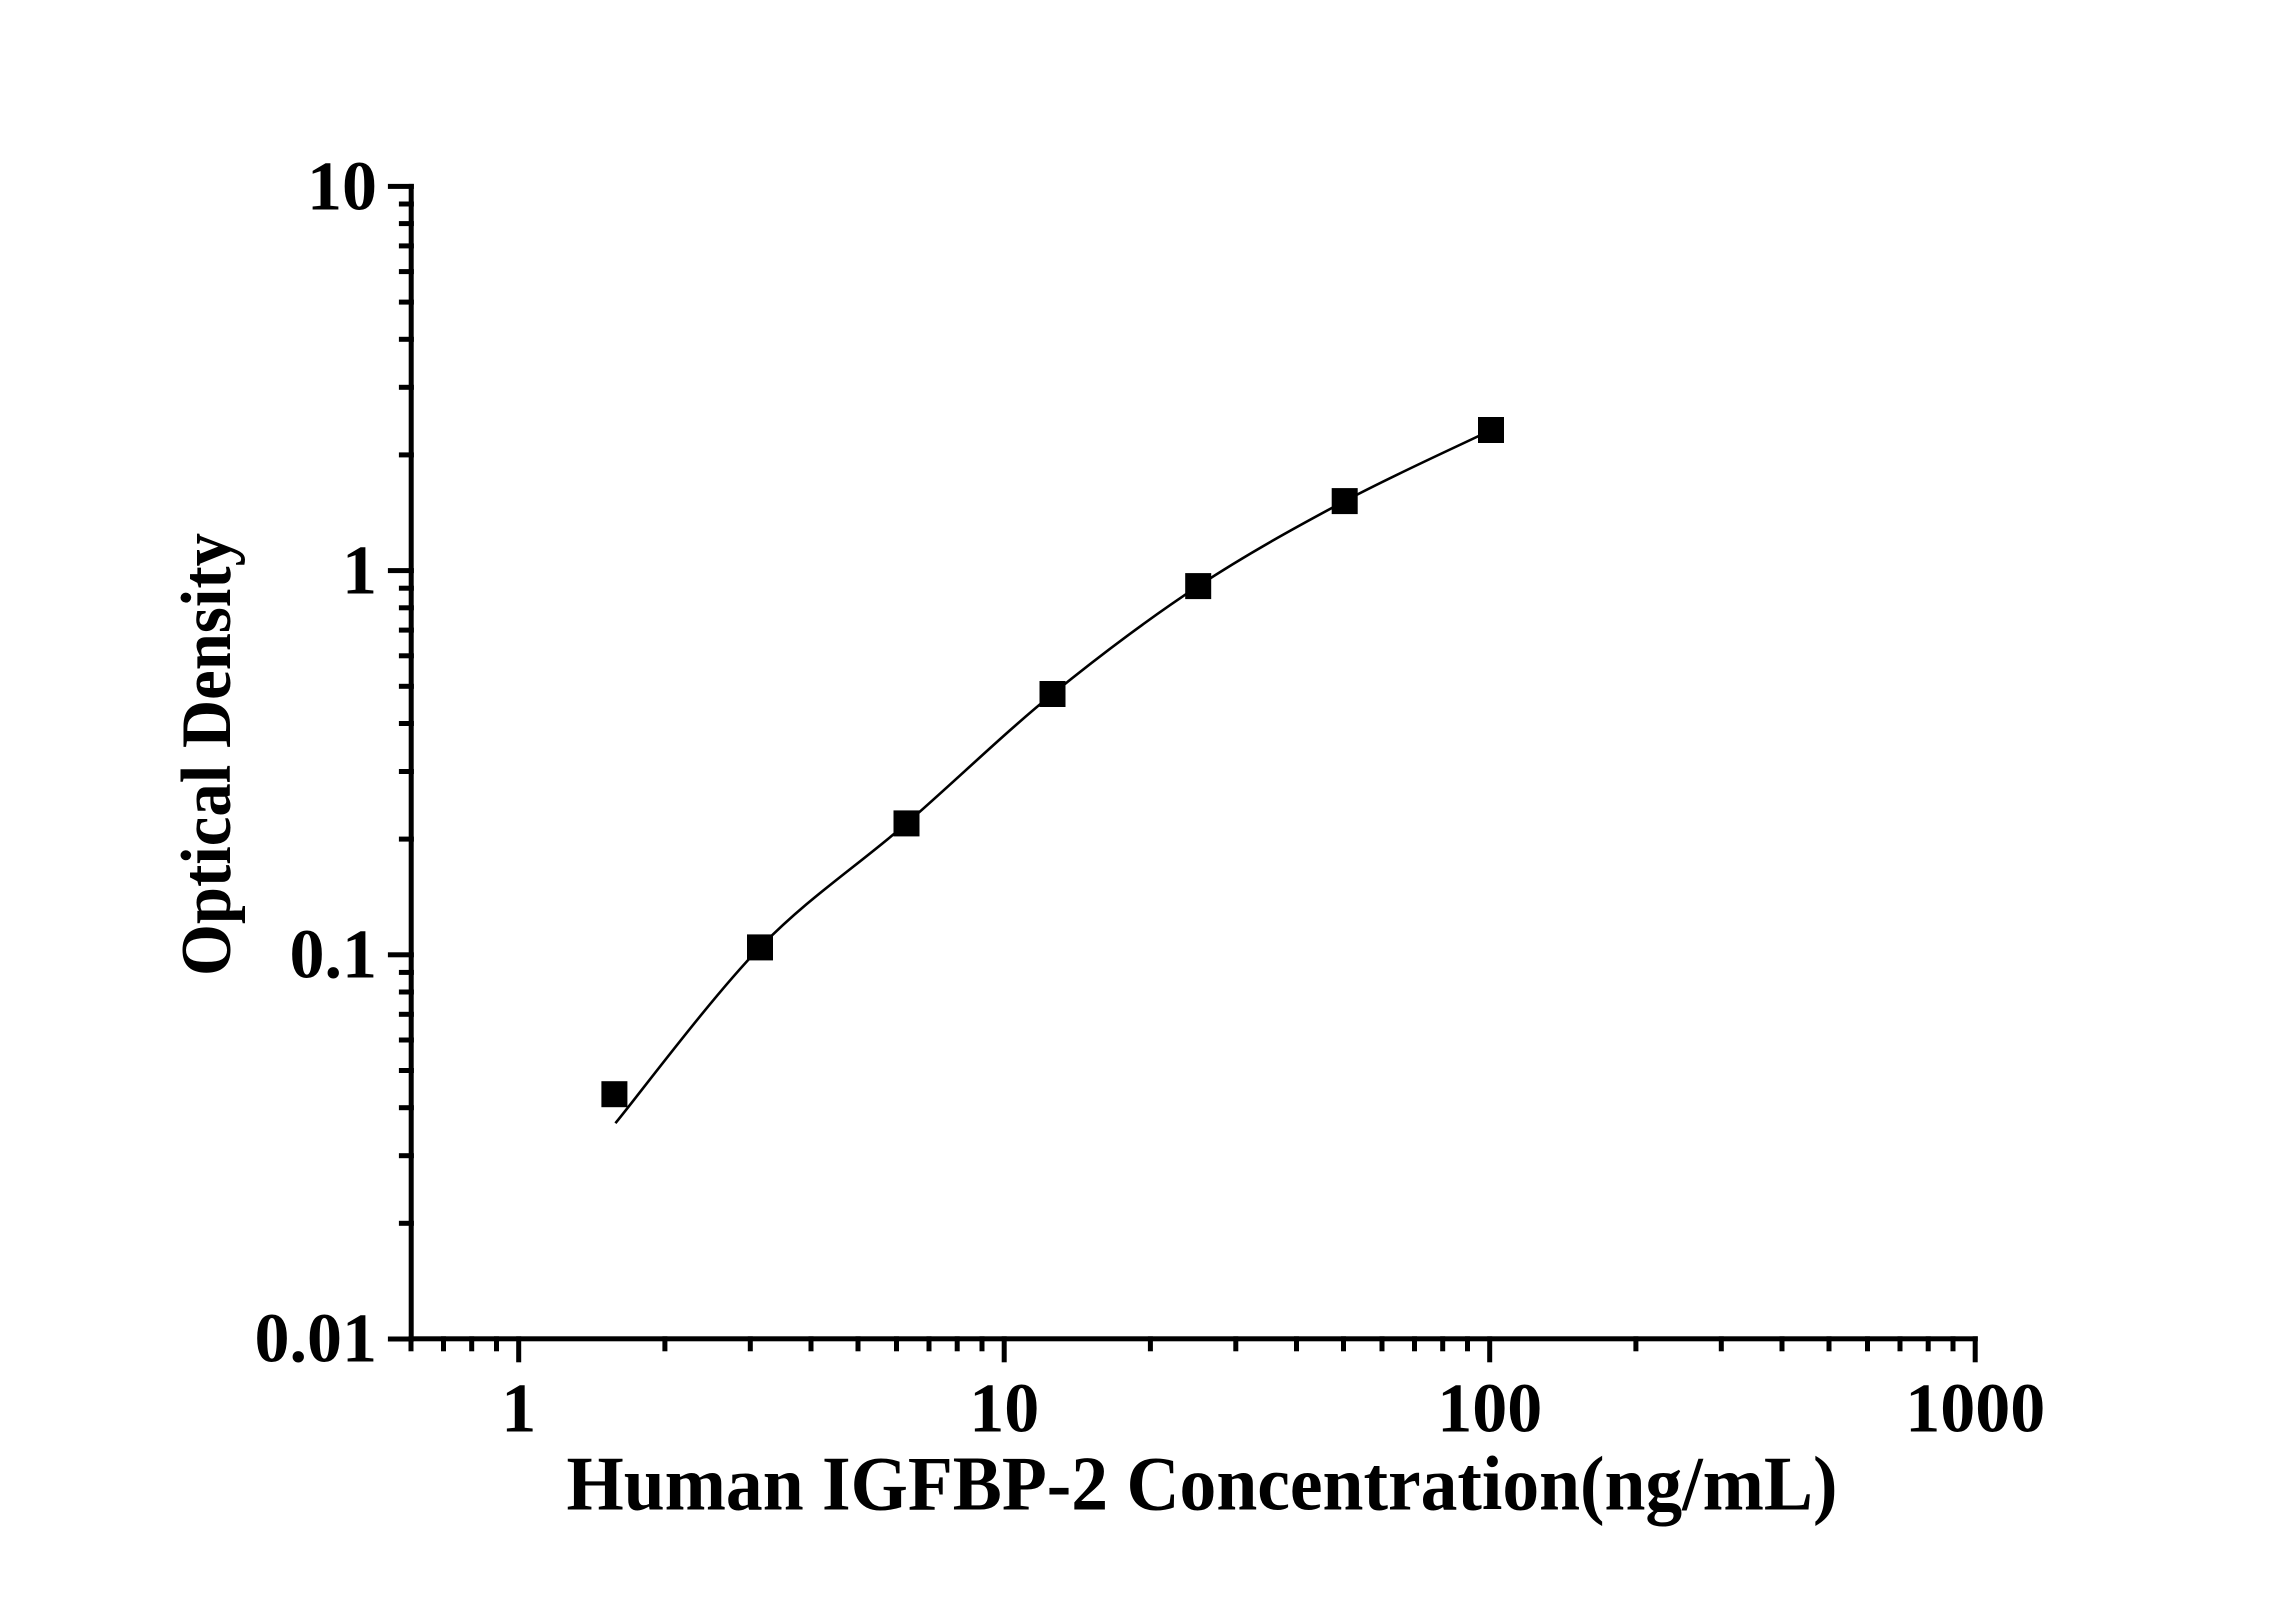 The image size is (2296, 1609). I want to click on svg-text: Optical Density, so click(207, 754).